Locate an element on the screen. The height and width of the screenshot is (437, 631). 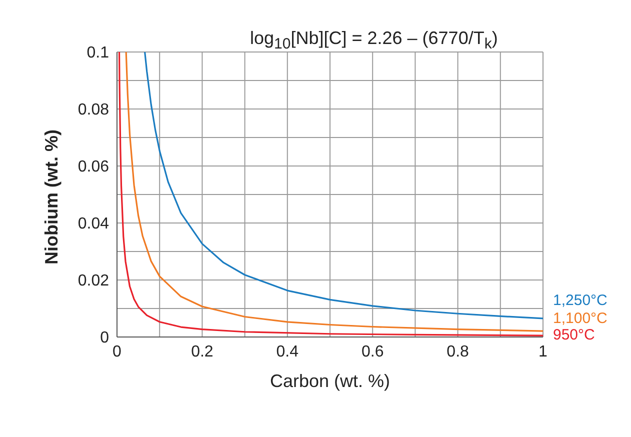
x-axis-title: Carbon (wt. %) is located at coordinates (330, 381).